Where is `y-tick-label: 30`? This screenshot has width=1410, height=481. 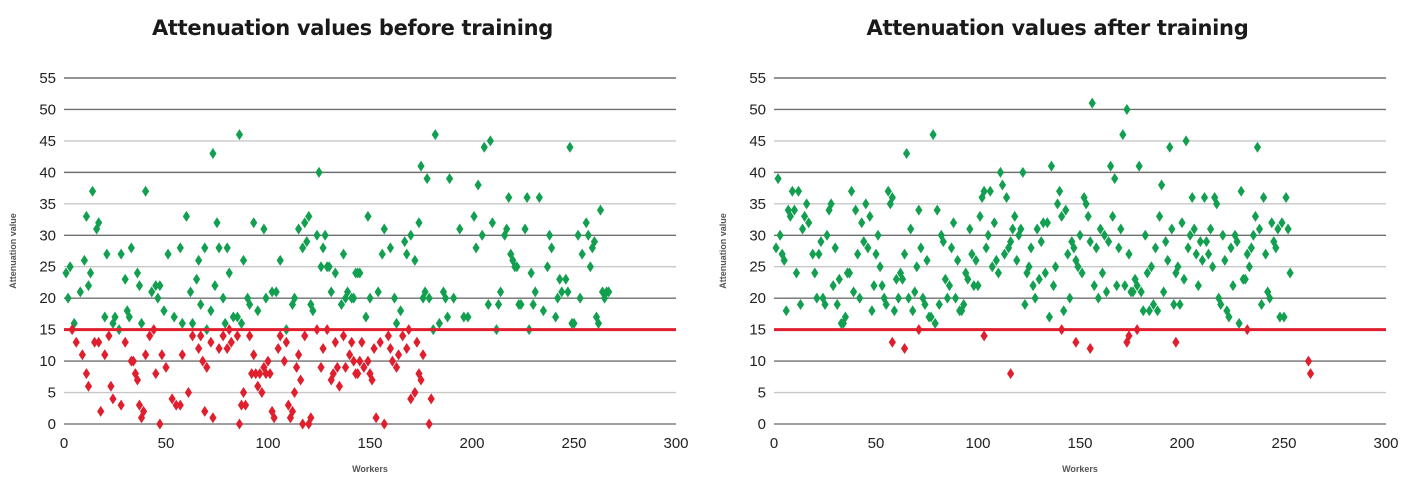 y-tick-label: 30 is located at coordinates (757, 235).